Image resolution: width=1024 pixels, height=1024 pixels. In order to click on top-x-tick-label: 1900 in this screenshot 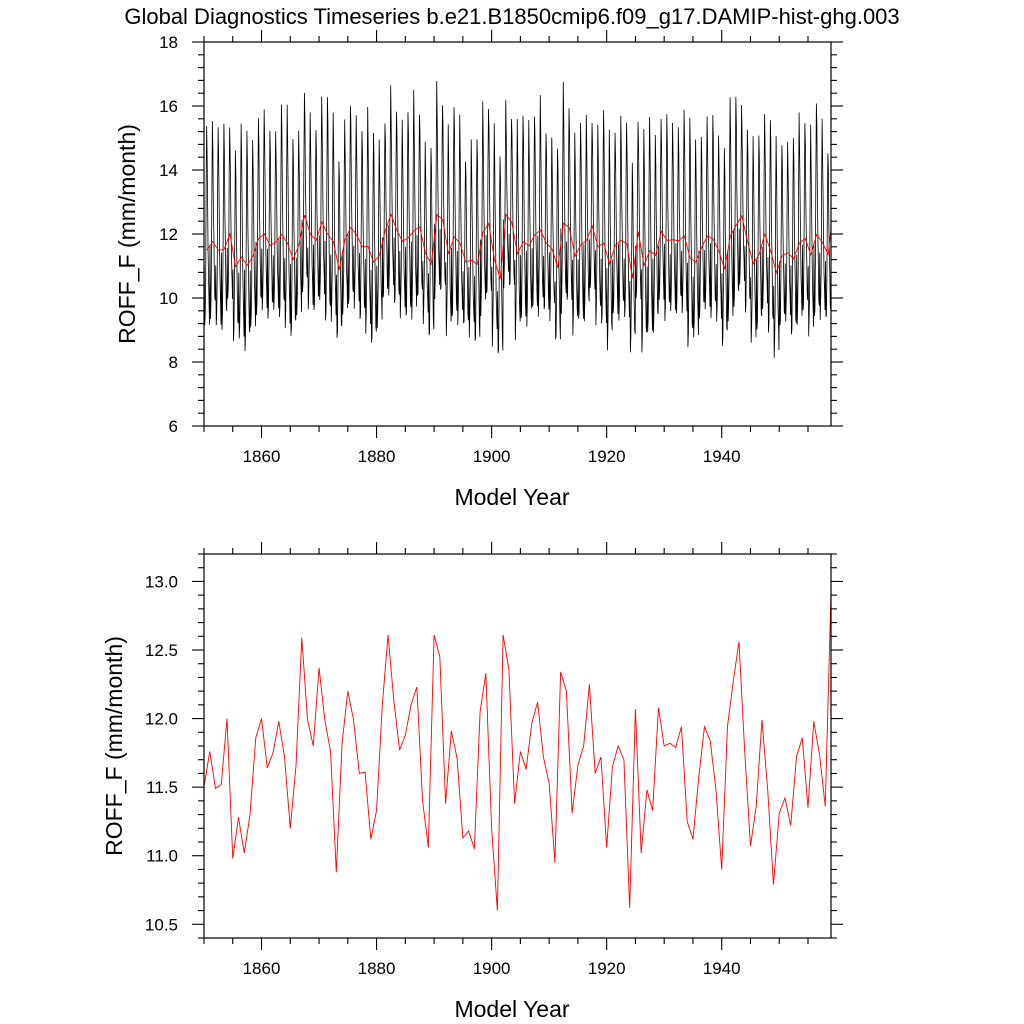, I will do `click(492, 456)`.